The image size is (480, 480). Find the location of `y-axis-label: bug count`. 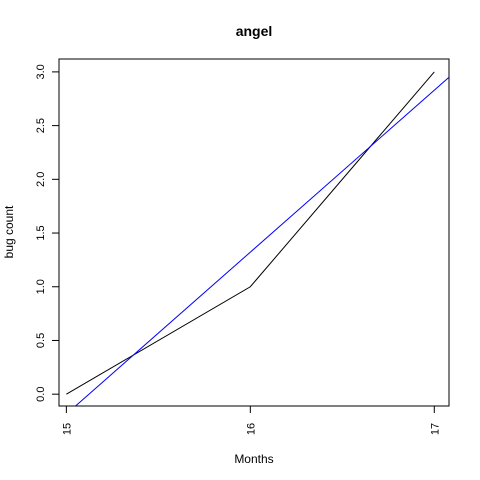

y-axis-label: bug count is located at coordinates (9, 231).